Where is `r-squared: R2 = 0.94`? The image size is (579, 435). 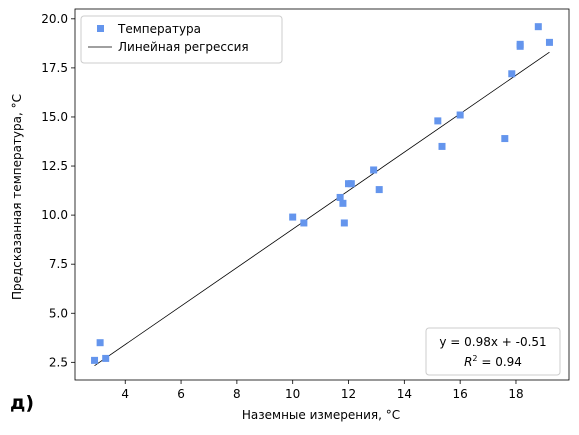 r-squared: R2 = 0.94 is located at coordinates (493, 361).